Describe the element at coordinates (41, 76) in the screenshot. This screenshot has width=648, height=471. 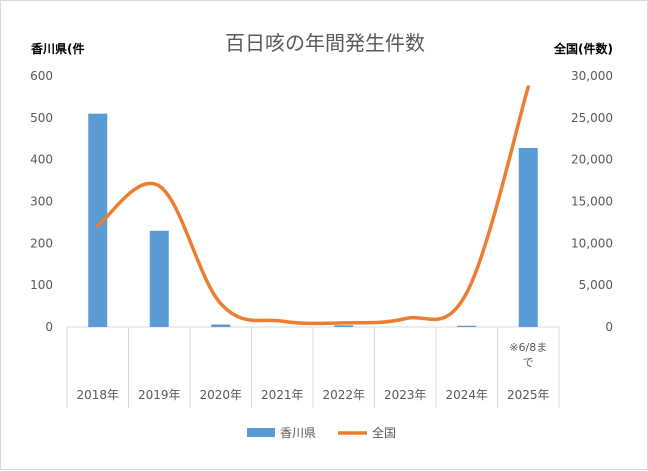
I see `left-tick-label: 600` at that location.